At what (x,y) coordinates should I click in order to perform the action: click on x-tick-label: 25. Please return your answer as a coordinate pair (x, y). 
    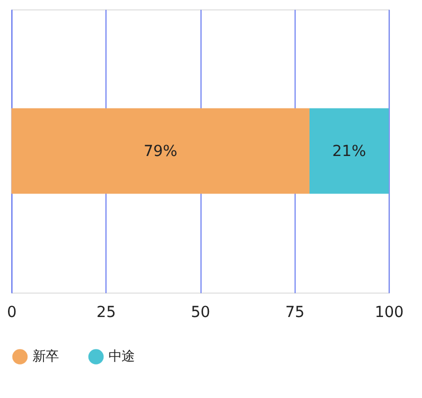
    Looking at the image, I should click on (106, 311).